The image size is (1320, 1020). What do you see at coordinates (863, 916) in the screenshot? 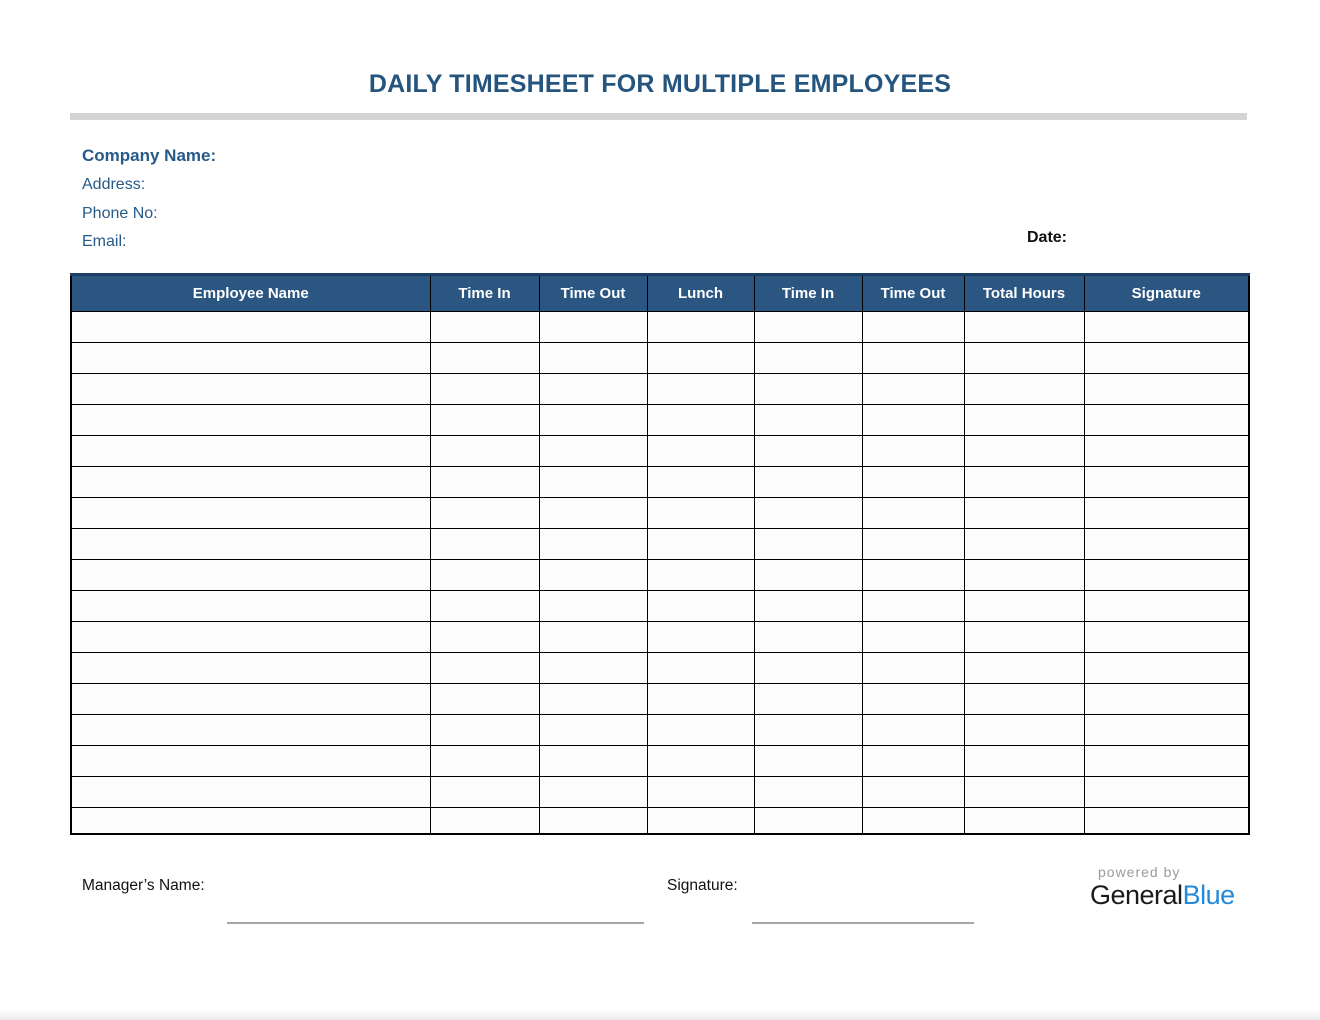
I see `signature-field` at bounding box center [863, 916].